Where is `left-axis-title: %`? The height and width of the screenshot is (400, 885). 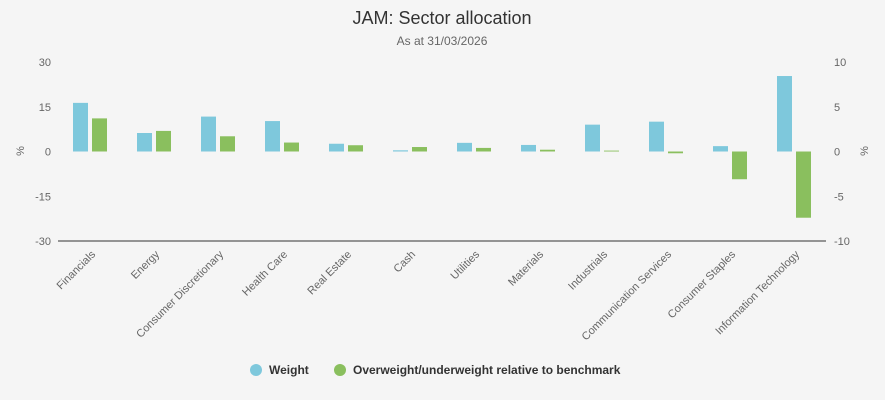
left-axis-title: % is located at coordinates (21, 151).